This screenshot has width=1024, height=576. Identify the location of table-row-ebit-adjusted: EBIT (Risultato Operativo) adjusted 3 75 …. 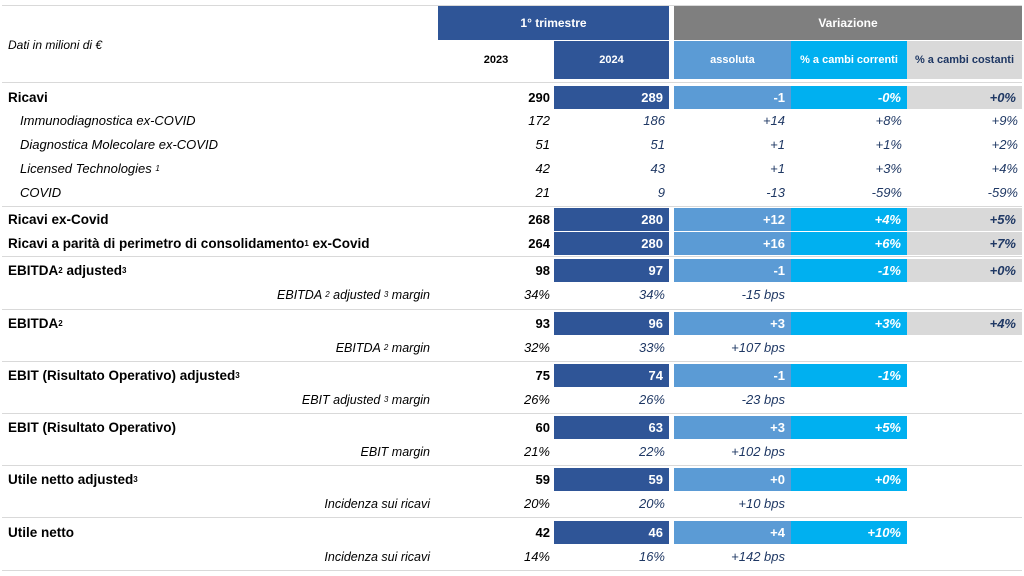
(512, 375).